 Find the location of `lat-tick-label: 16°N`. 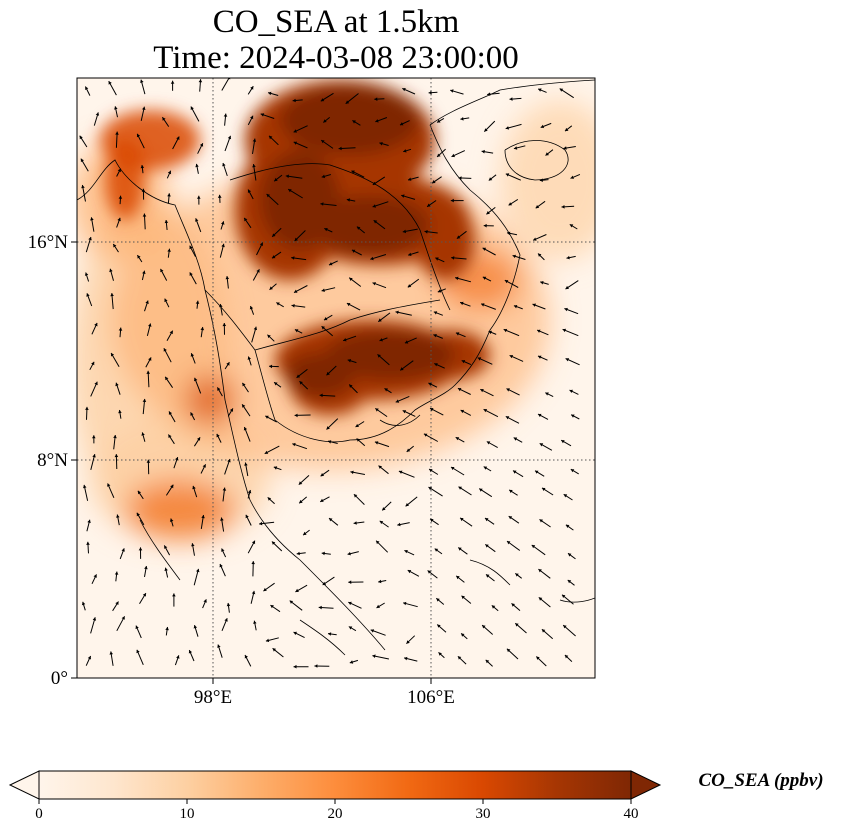

lat-tick-label: 16°N is located at coordinates (48, 242).